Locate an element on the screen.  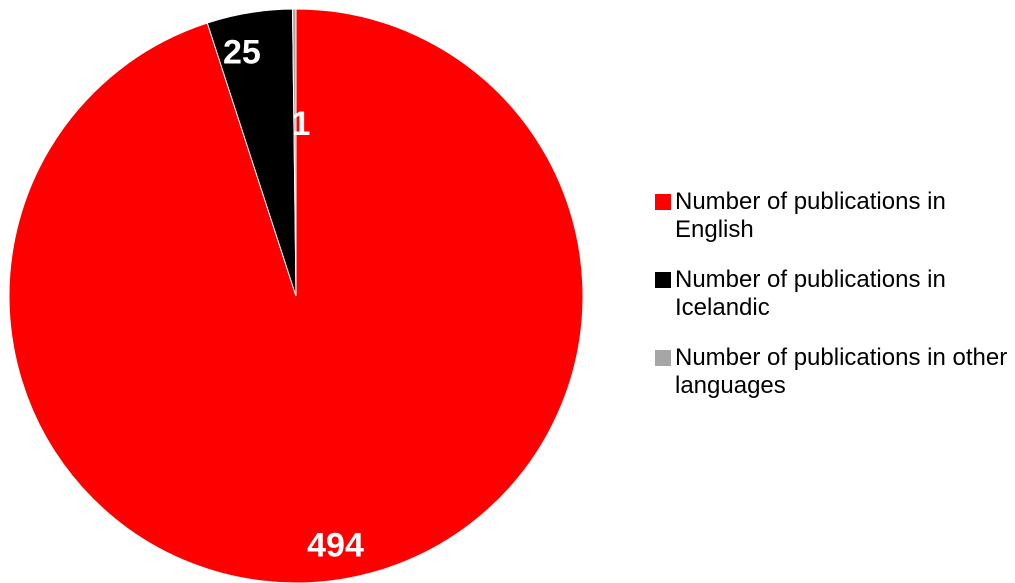
data-label-other: 1 is located at coordinates (300, 124).